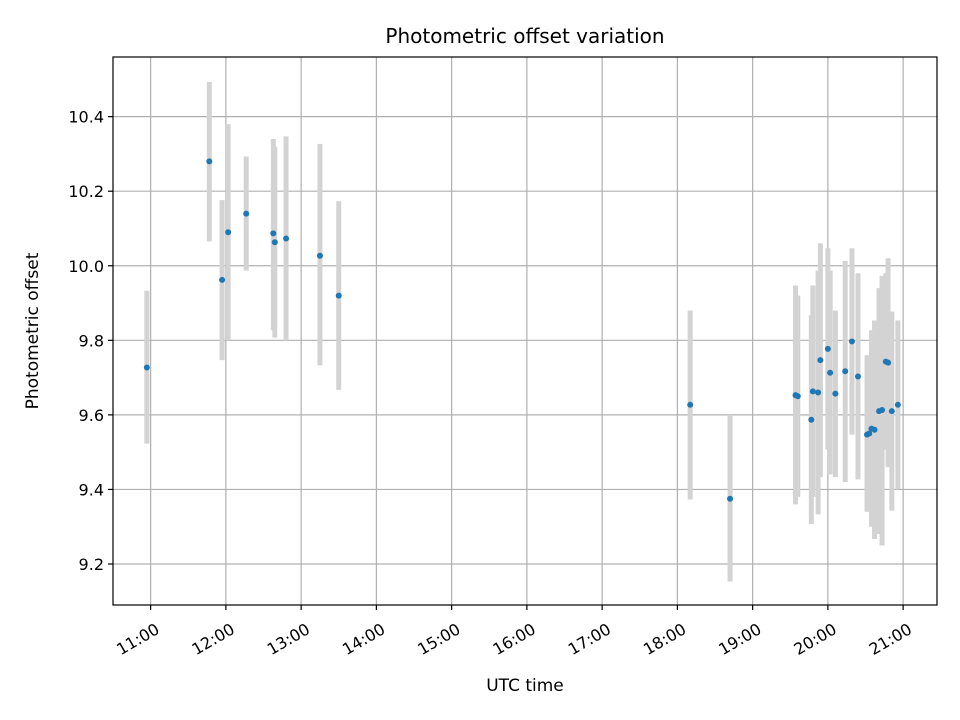  What do you see at coordinates (86, 191) in the screenshot?
I see `y-tick-label: 10.2` at bounding box center [86, 191].